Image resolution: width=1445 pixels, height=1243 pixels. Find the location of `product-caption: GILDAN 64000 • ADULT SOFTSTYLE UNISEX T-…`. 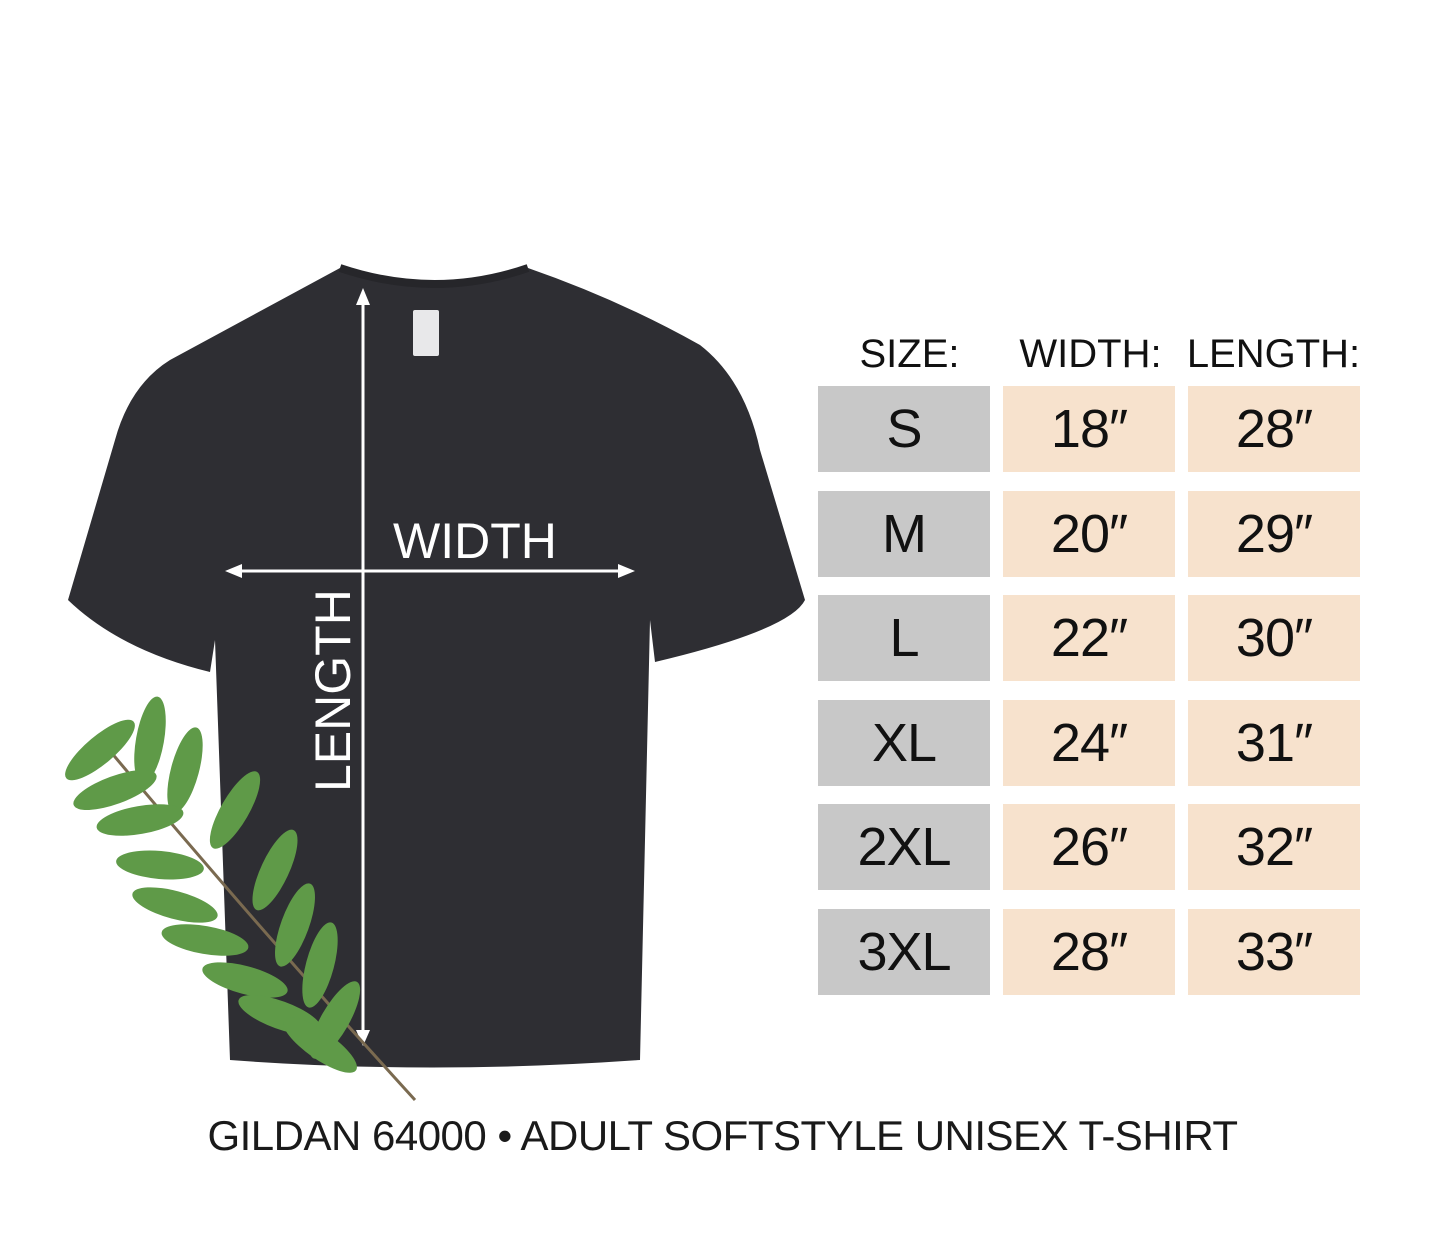

product-caption: GILDAN 64000 • ADULT SOFTSTYLE UNISEX T-… is located at coordinates (722, 1135).